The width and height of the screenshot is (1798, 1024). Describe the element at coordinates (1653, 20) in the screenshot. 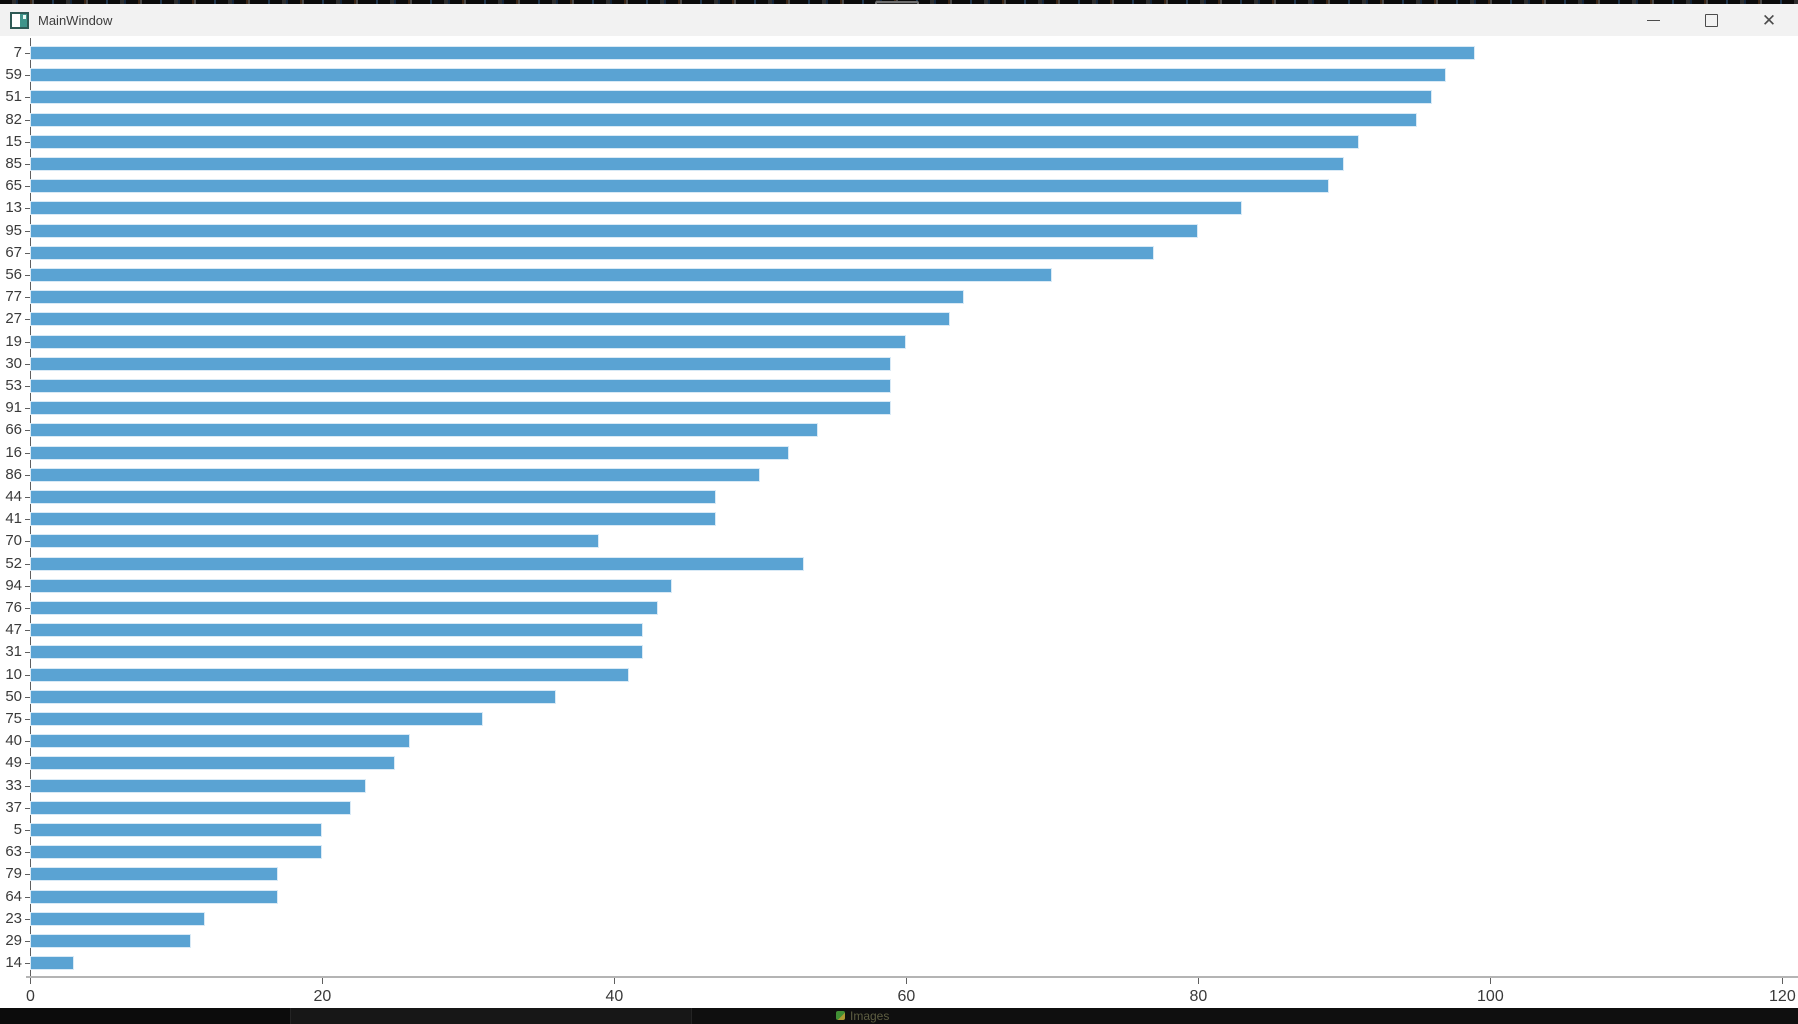

I see `minimize-button` at that location.